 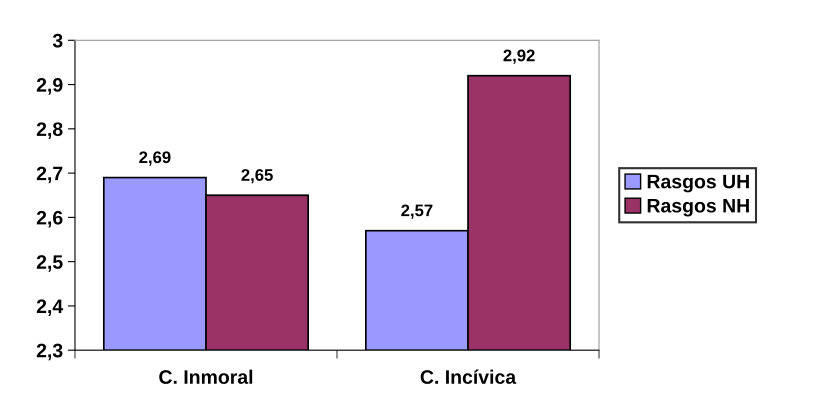 What do you see at coordinates (154, 158) in the screenshot?
I see `data-label: 2,69` at bounding box center [154, 158].